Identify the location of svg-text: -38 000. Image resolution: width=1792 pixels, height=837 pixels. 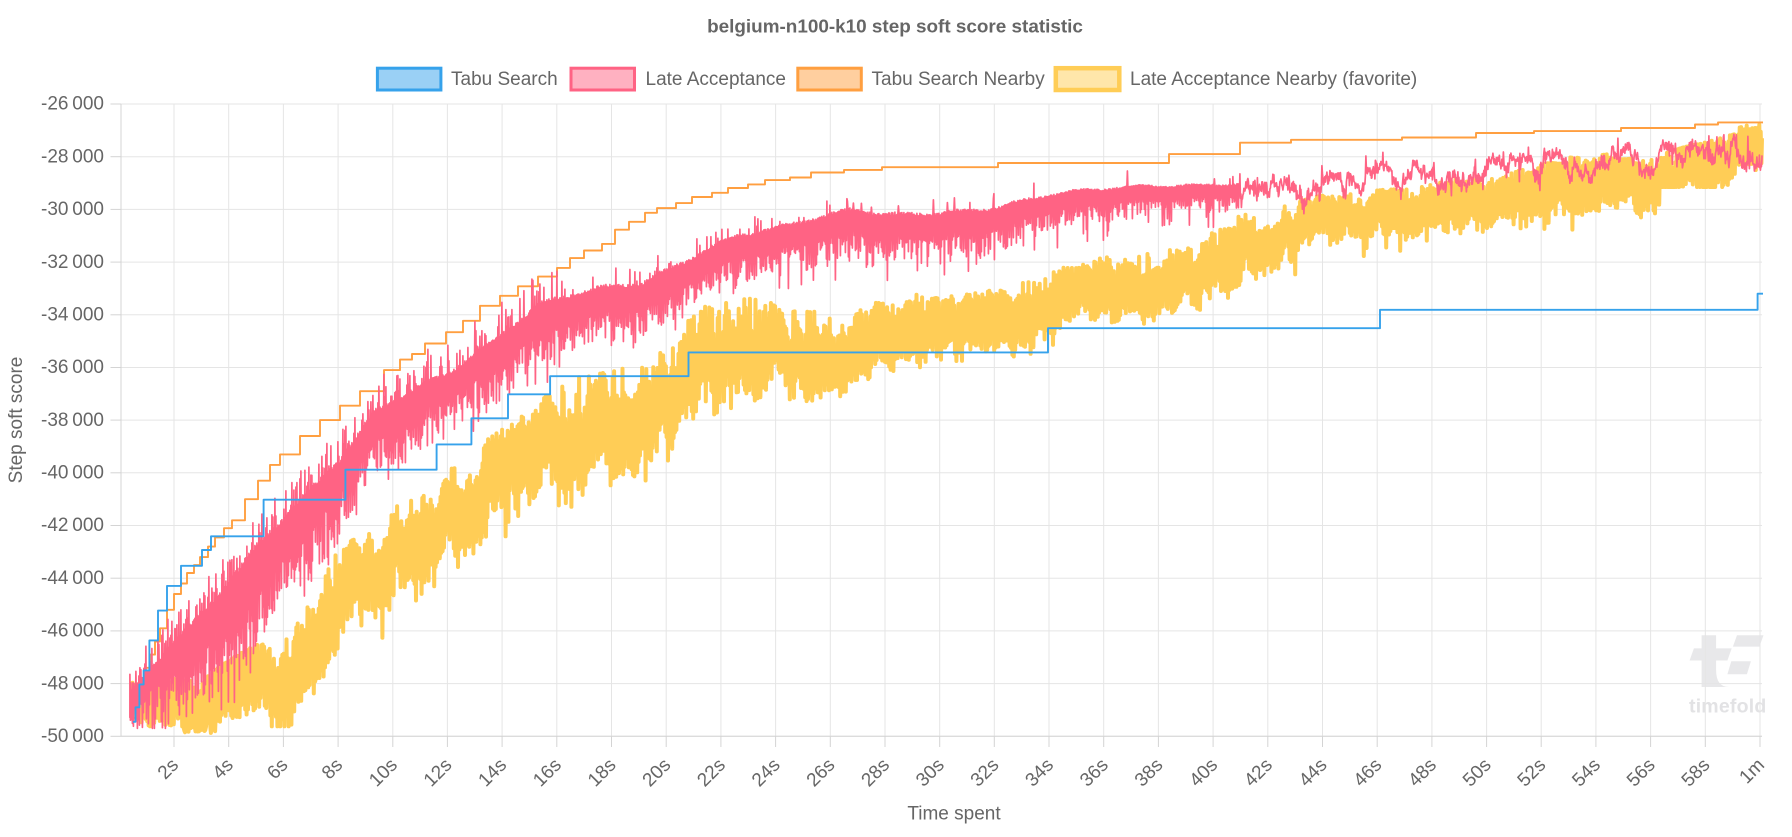
(72, 420).